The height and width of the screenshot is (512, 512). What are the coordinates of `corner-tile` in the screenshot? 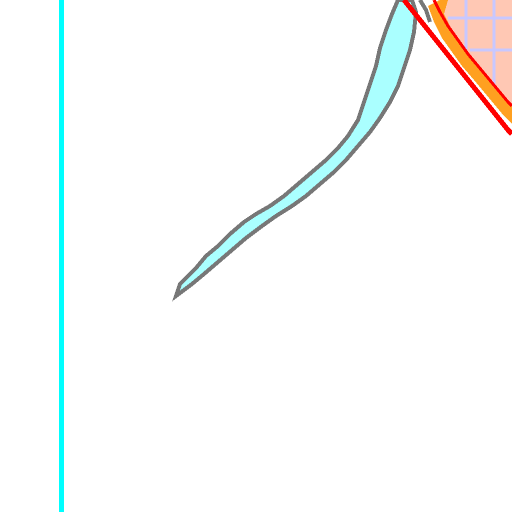 It's located at (457, 68).